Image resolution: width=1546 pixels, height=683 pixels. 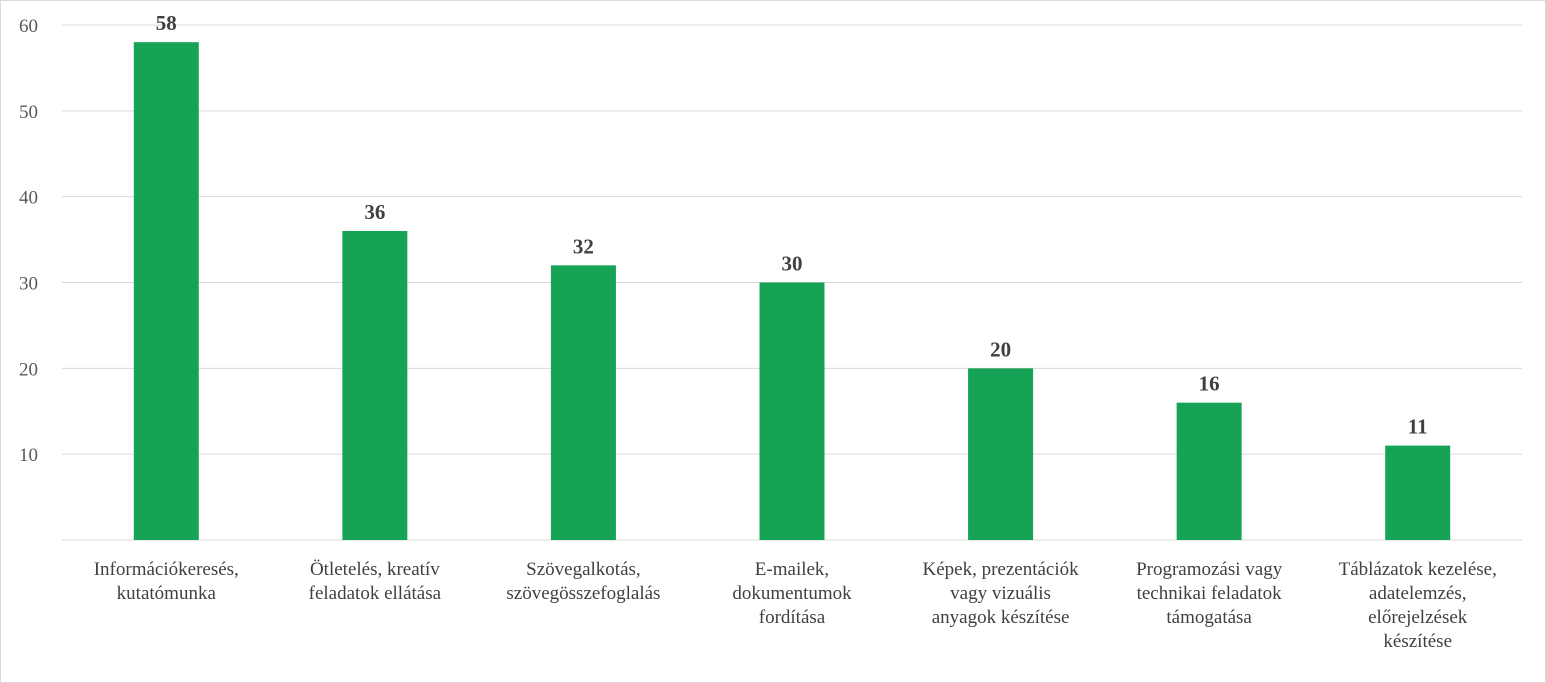 What do you see at coordinates (28, 369) in the screenshot?
I see `y-tick-label: 20` at bounding box center [28, 369].